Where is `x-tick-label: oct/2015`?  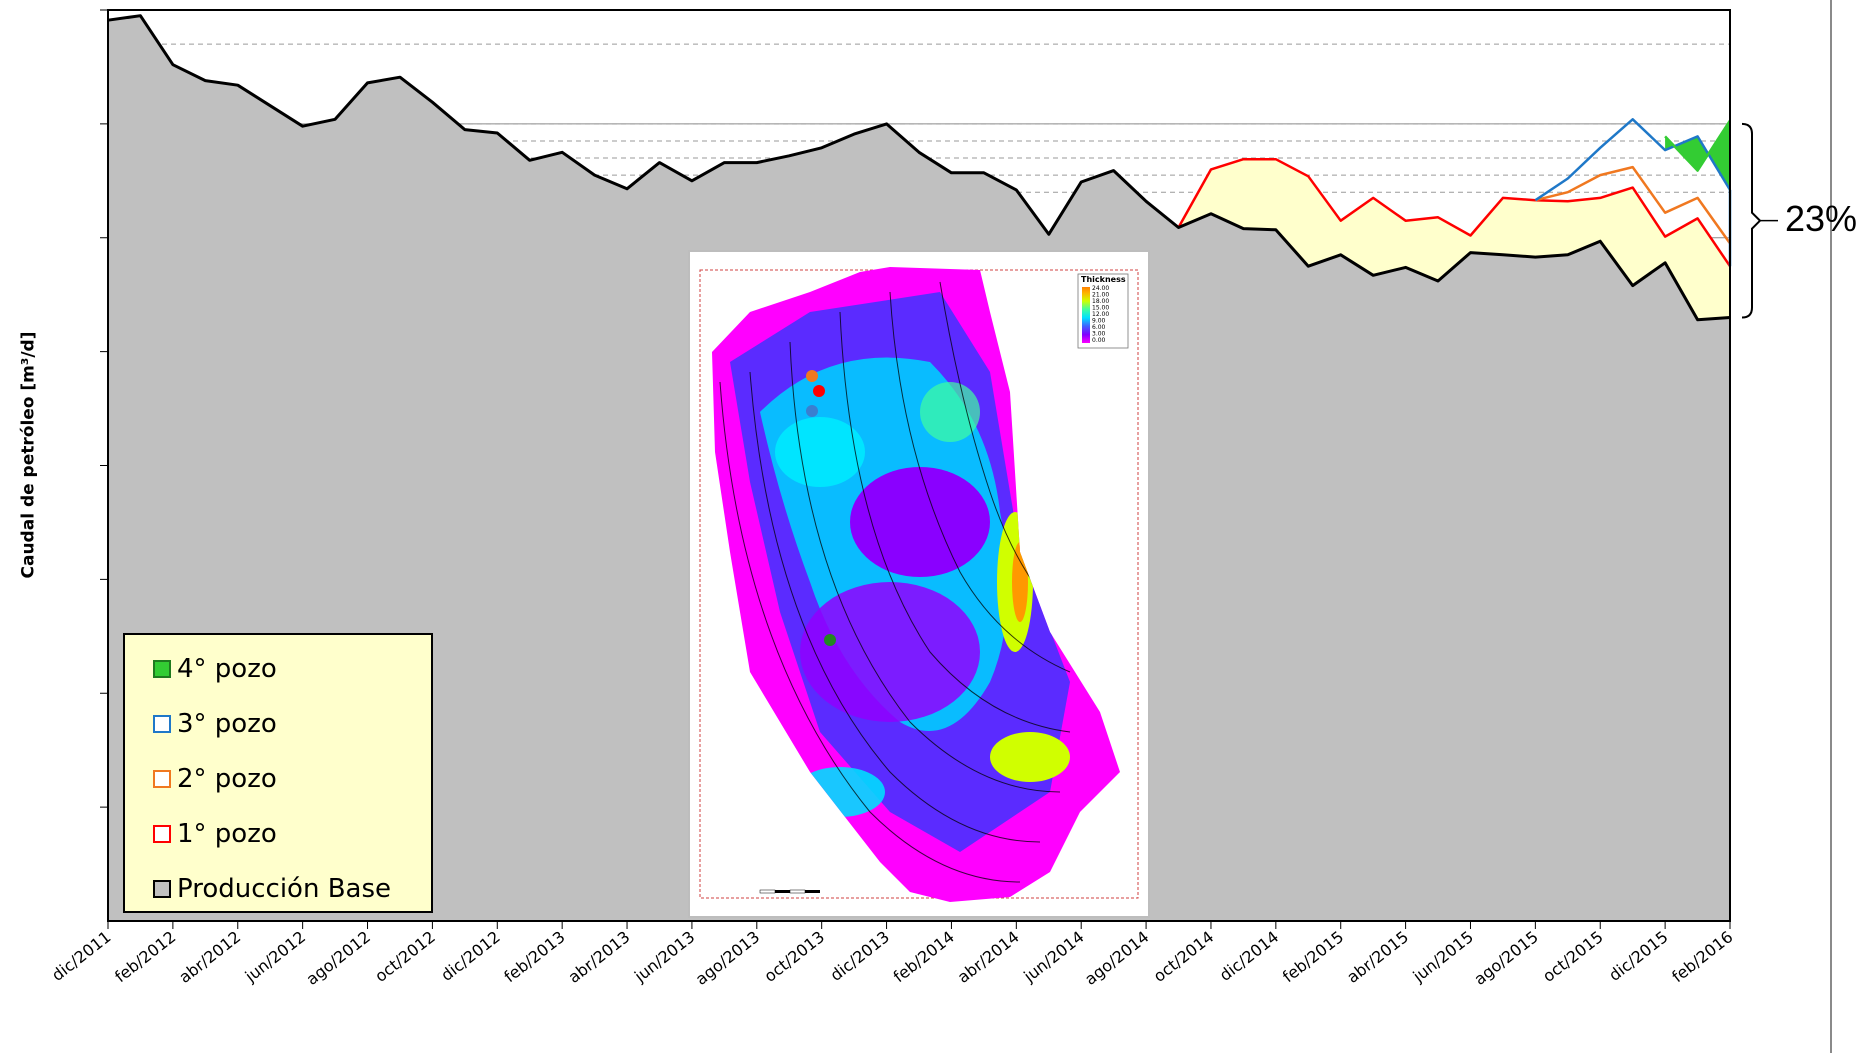
x-tick-label: oct/2015 is located at coordinates (1573, 956).